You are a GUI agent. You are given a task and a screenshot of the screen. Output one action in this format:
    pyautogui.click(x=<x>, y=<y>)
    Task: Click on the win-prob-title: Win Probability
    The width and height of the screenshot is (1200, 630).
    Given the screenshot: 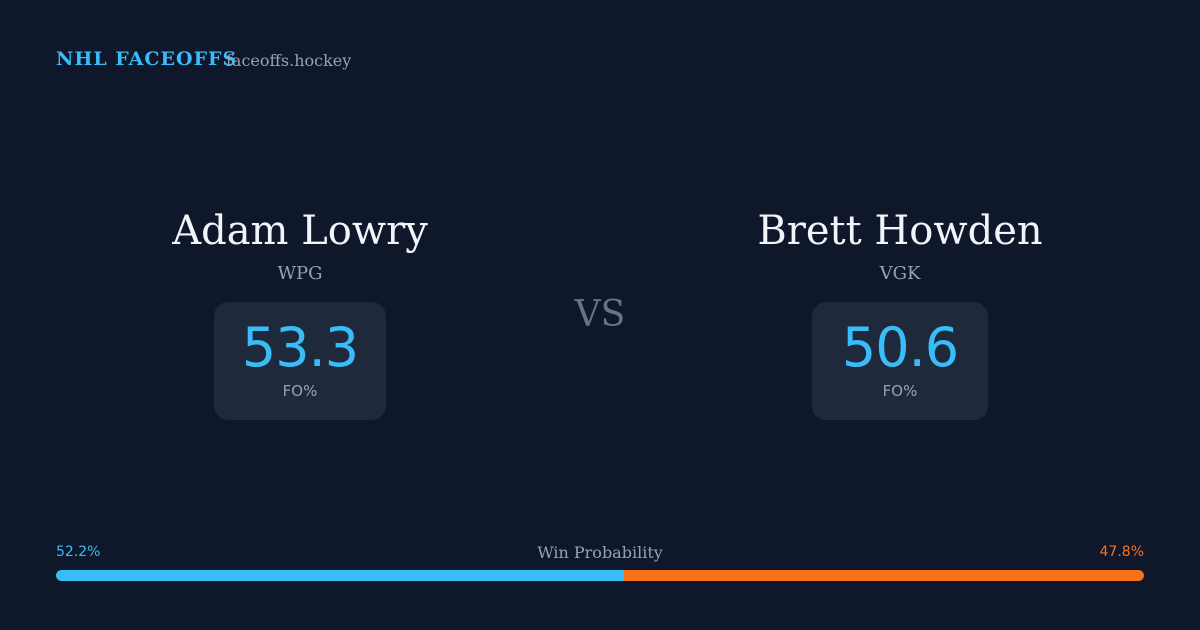 What is the action you would take?
    pyautogui.click(x=600, y=552)
    